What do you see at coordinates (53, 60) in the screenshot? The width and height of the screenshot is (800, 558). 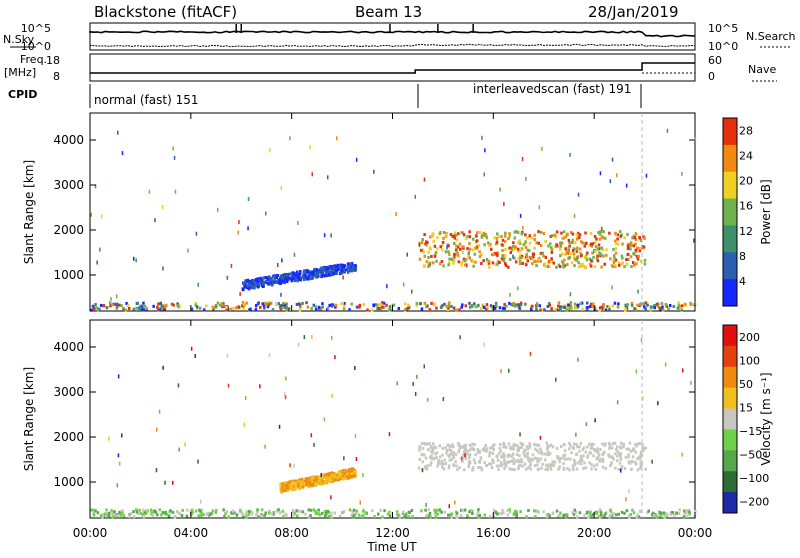 I see `freq-tick-high: 18` at bounding box center [53, 60].